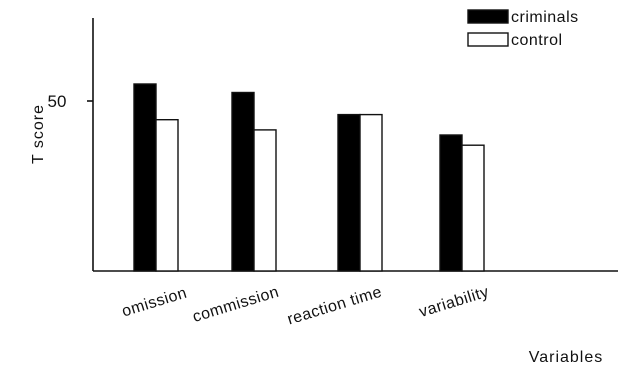 The height and width of the screenshot is (369, 632). I want to click on y-tick-label: 50, so click(57, 101).